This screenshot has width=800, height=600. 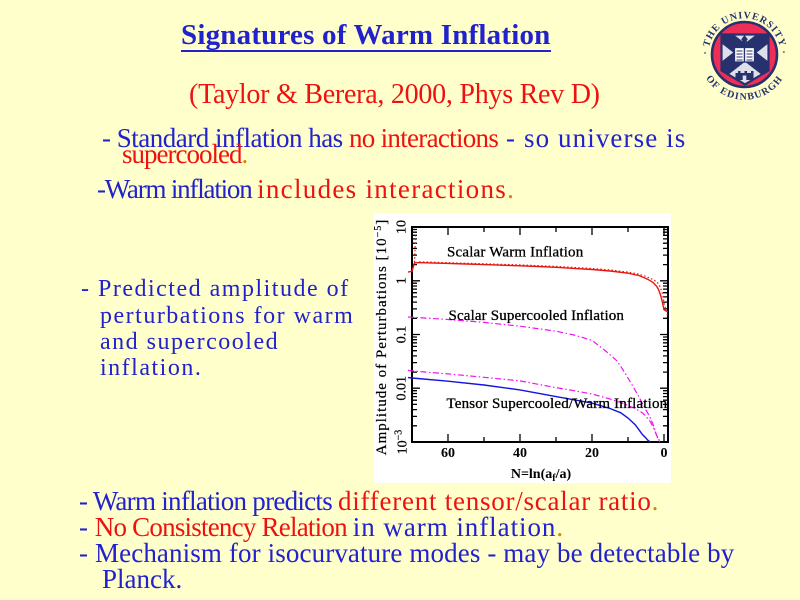 What do you see at coordinates (557, 404) in the screenshot?
I see `svg-text:Tensor Supercooled/Warm Inflat: Tensor Supercooled/Warm Inflation` at bounding box center [557, 404].